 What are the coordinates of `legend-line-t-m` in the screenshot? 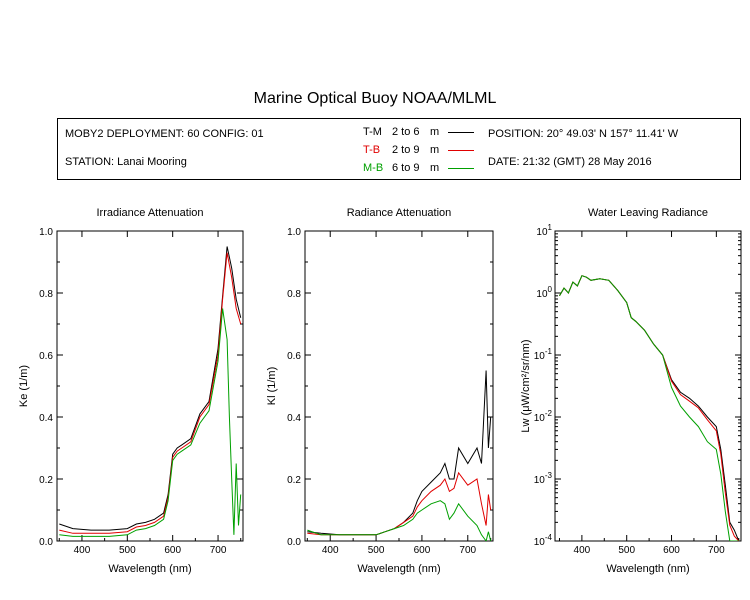 It's located at (461, 132).